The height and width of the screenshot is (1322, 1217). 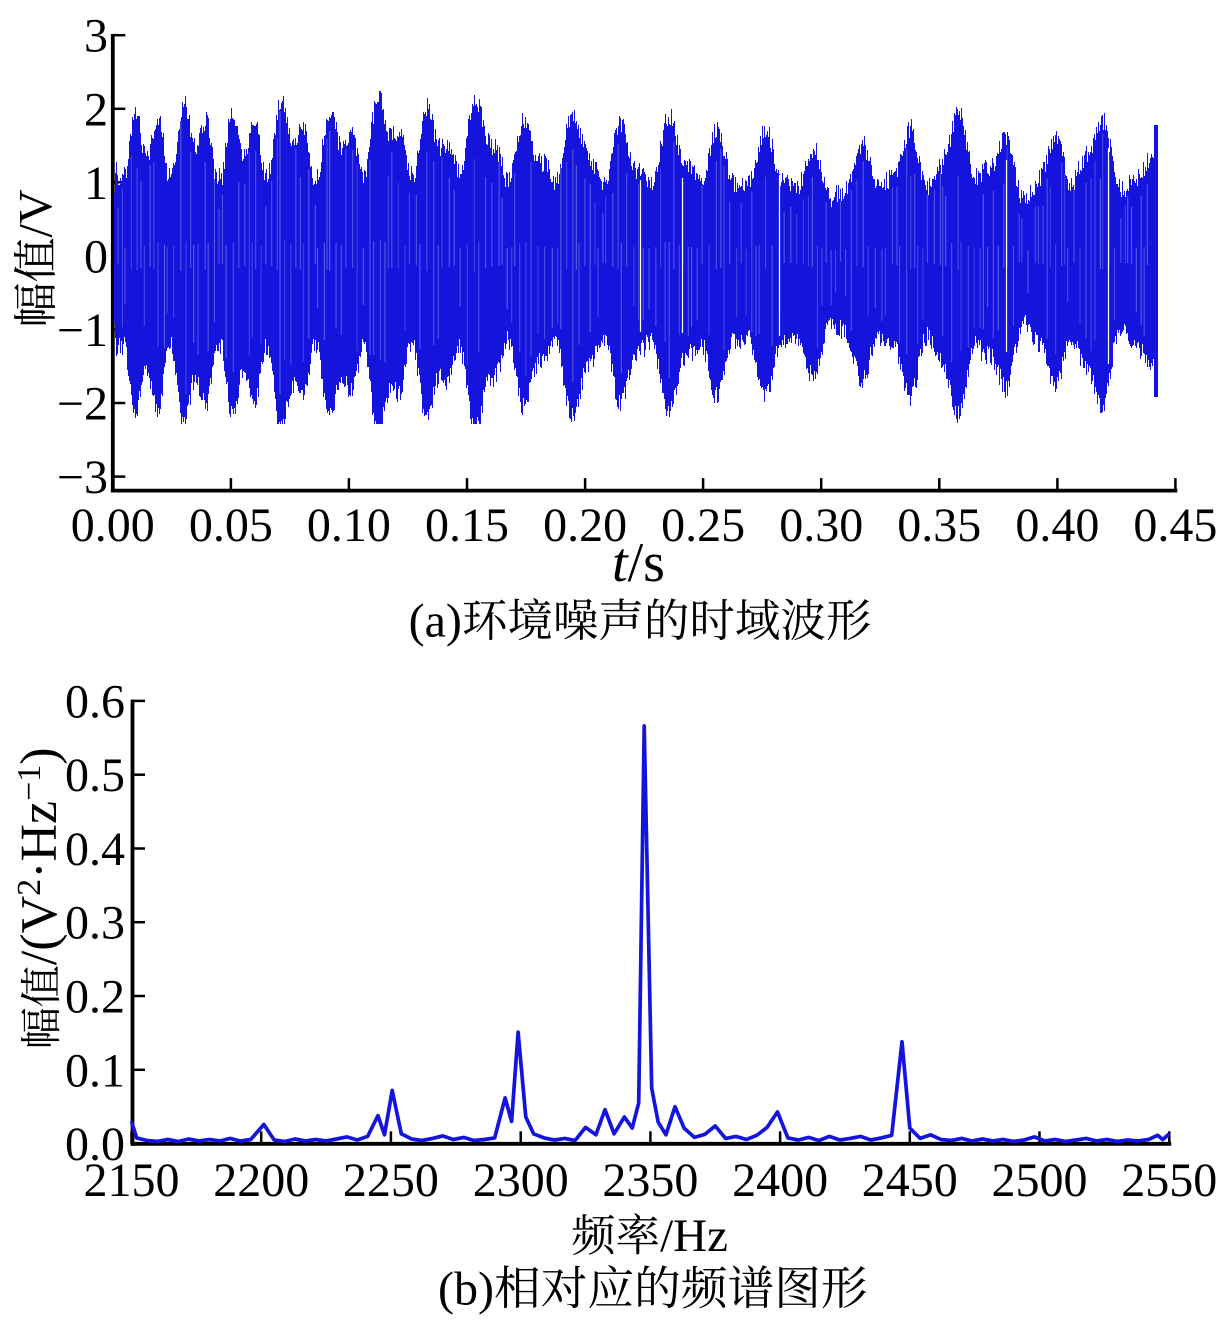 I want to click on svg-text: 0.30, so click(x=821, y=525).